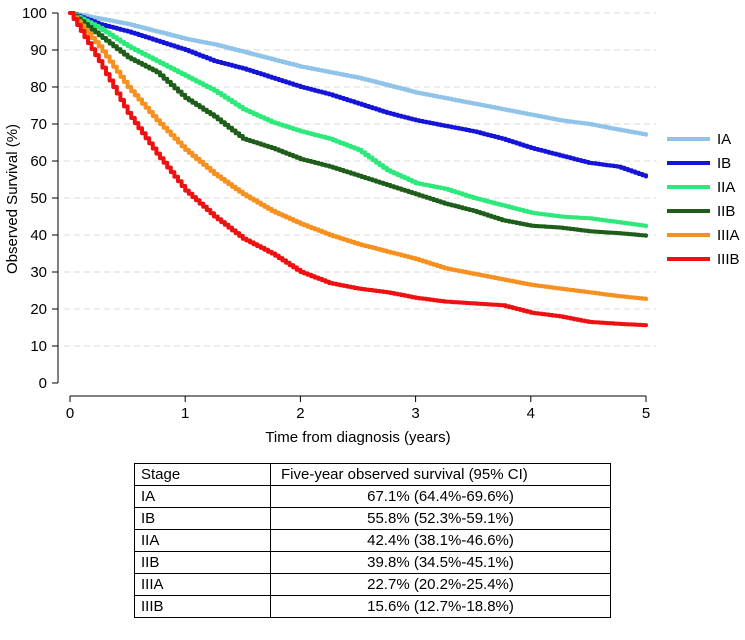 The image size is (745, 640). What do you see at coordinates (38, 198) in the screenshot?
I see `y-tick-label: 50` at bounding box center [38, 198].